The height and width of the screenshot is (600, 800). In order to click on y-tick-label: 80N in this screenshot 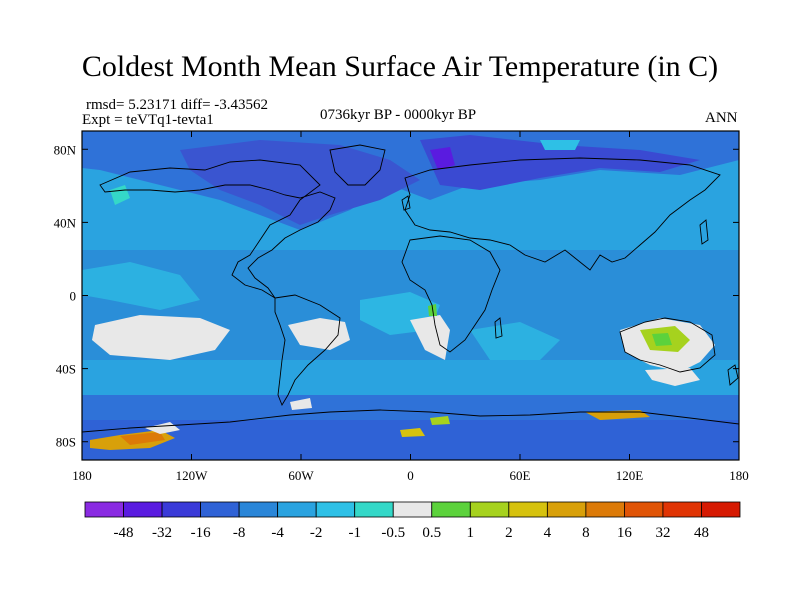, I will do `click(65, 149)`.